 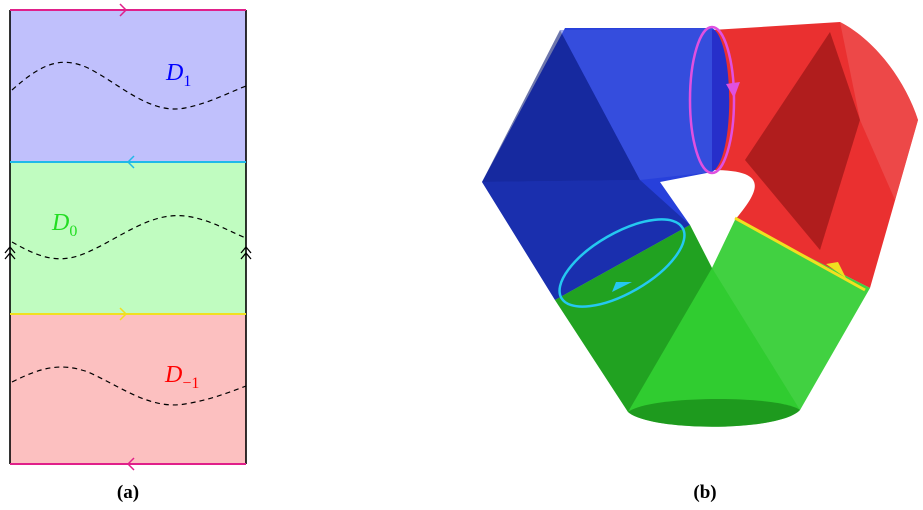 What do you see at coordinates (130, 464) in the screenshot?
I see `bottom-boundary-arrow-icon` at bounding box center [130, 464].